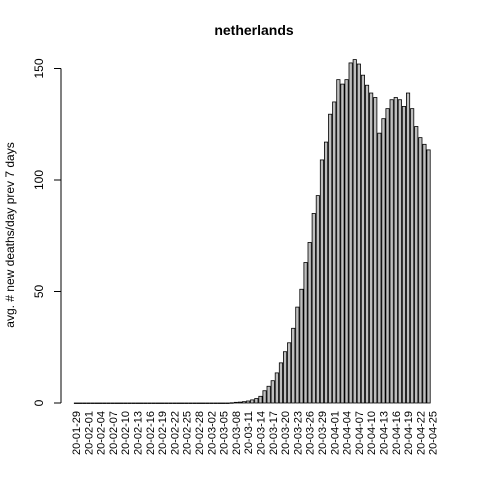  What do you see at coordinates (323, 433) in the screenshot?
I see `x-tick-label: 20-03-29` at bounding box center [323, 433].